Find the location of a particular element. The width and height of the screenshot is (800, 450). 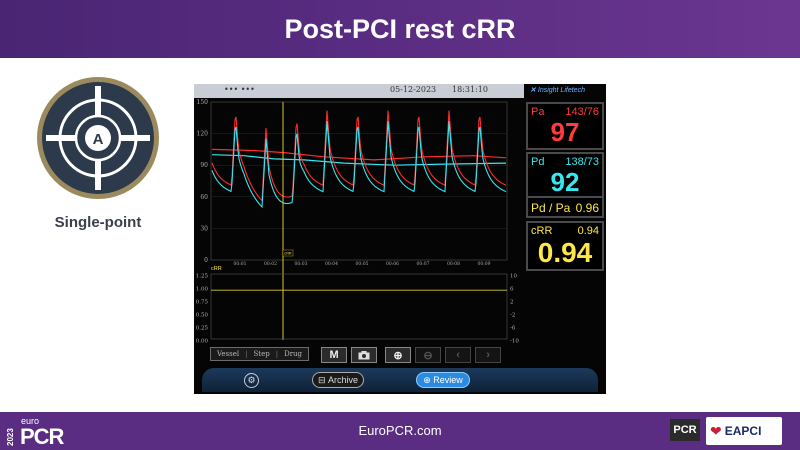

pa-mean-value: 97 is located at coordinates (565, 132).